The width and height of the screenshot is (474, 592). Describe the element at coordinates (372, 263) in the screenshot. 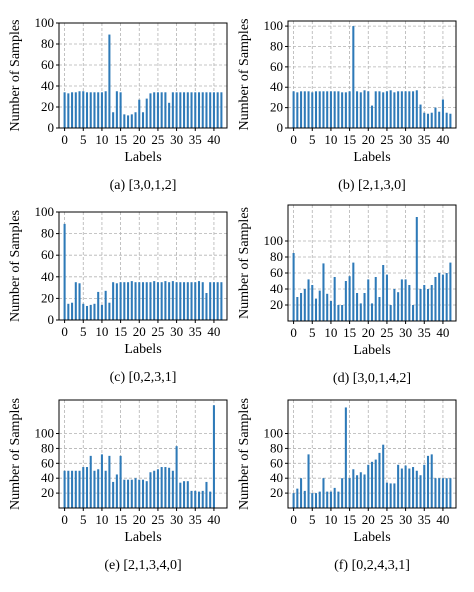

I see `axes-frame` at that location.